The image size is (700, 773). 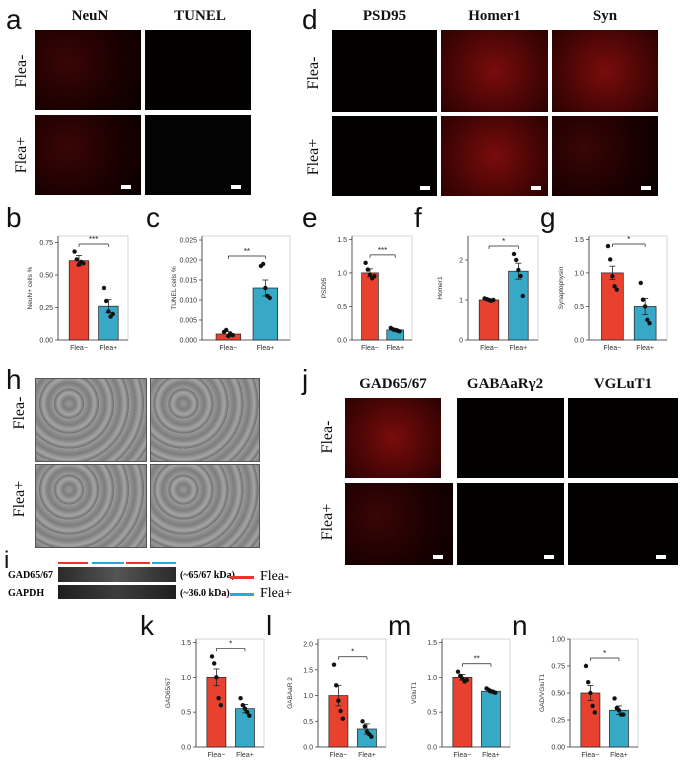 I want to click on y-tick-label: 0.00, so click(x=46, y=341).